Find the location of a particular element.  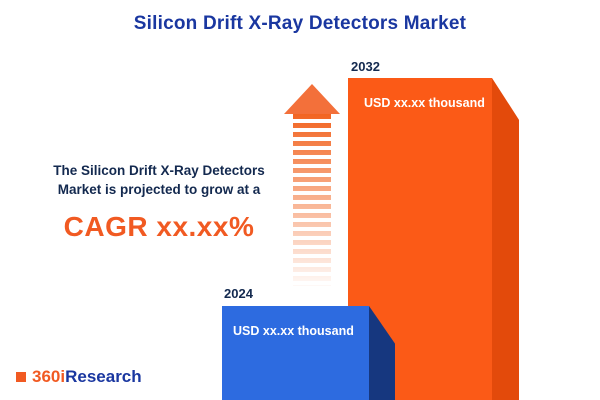

cagr-text: CAGR xx.xx% is located at coordinates (159, 227).